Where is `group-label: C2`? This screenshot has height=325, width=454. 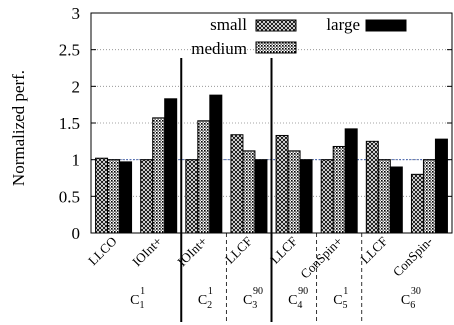 group-label: C2 is located at coordinates (205, 302).